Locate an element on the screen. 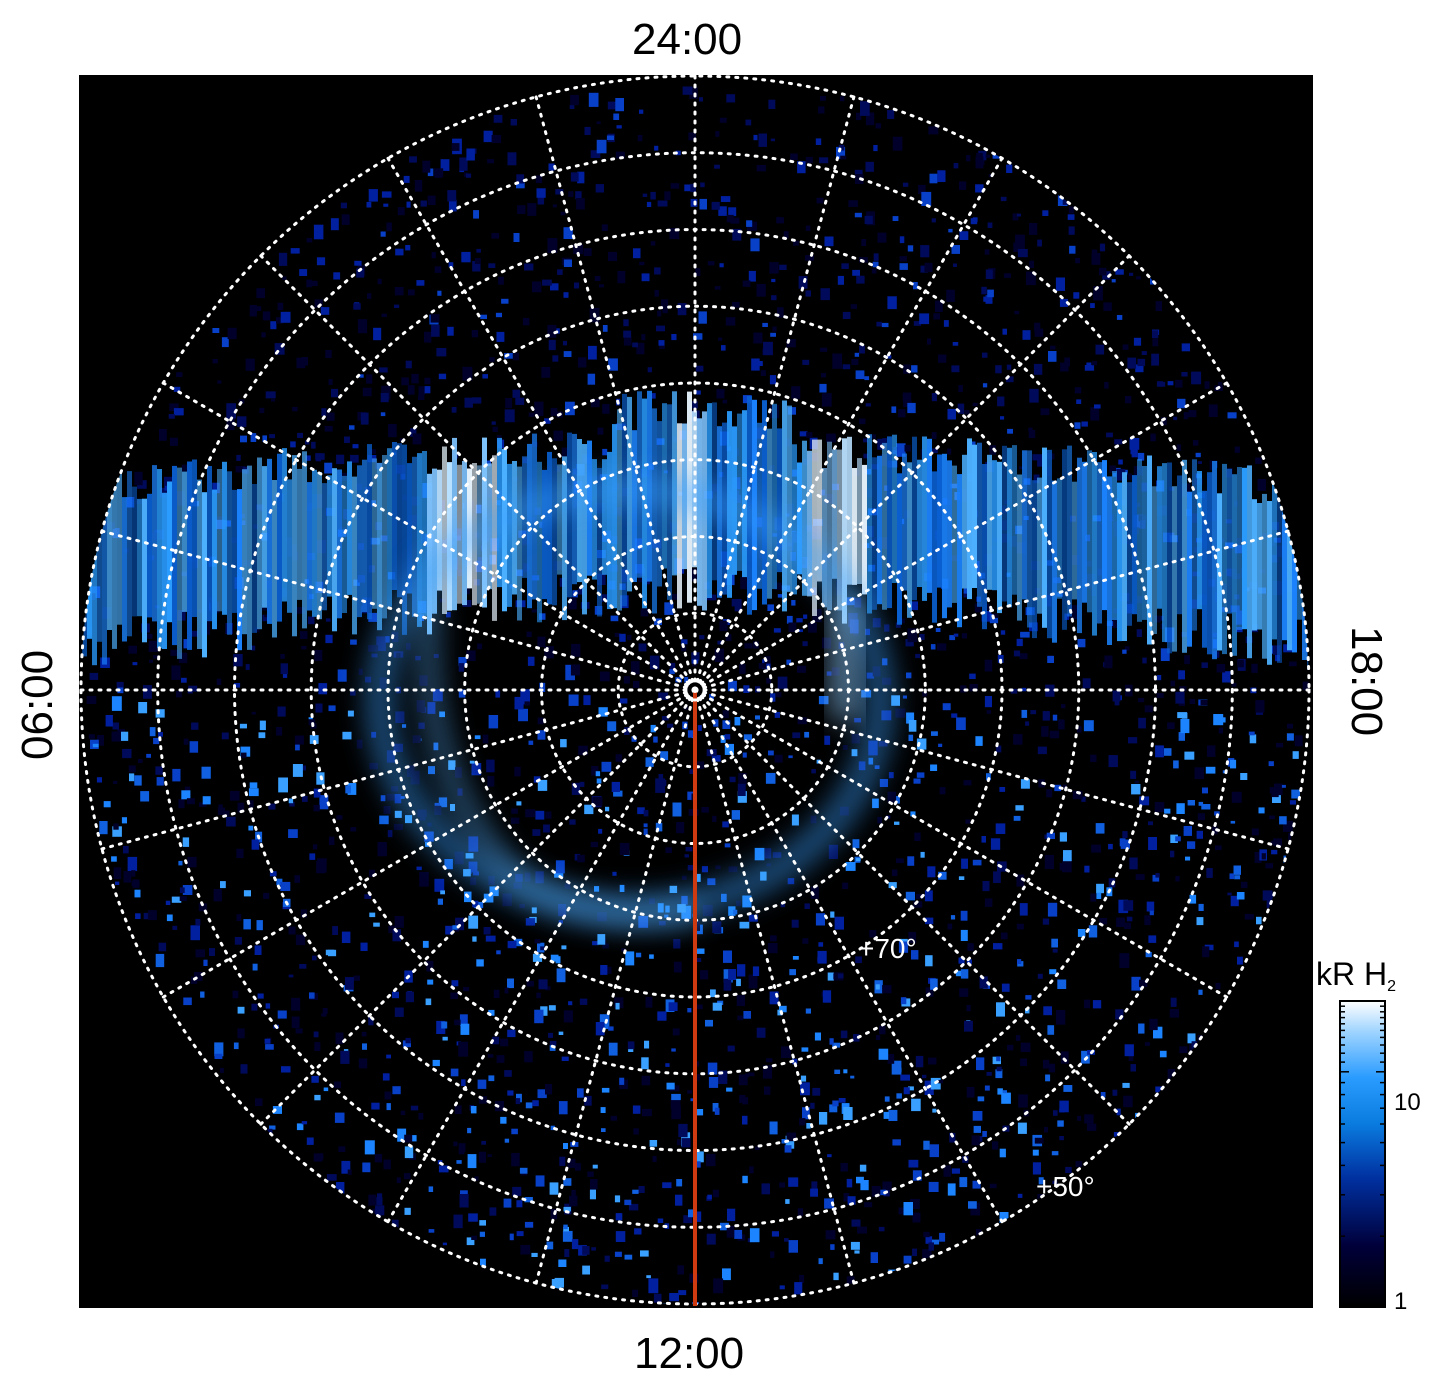  colorbar-tick-label-10: 10 is located at coordinates (1407, 1102).